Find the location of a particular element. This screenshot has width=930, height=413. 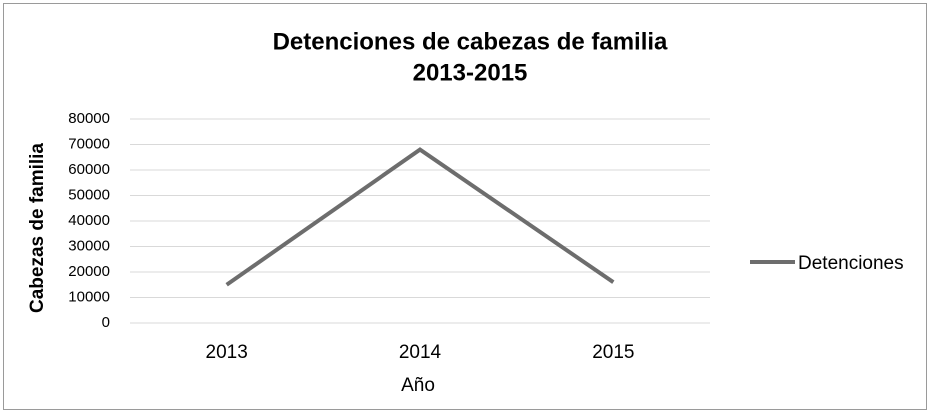

y-tick-label: 30000 is located at coordinates (89, 245).